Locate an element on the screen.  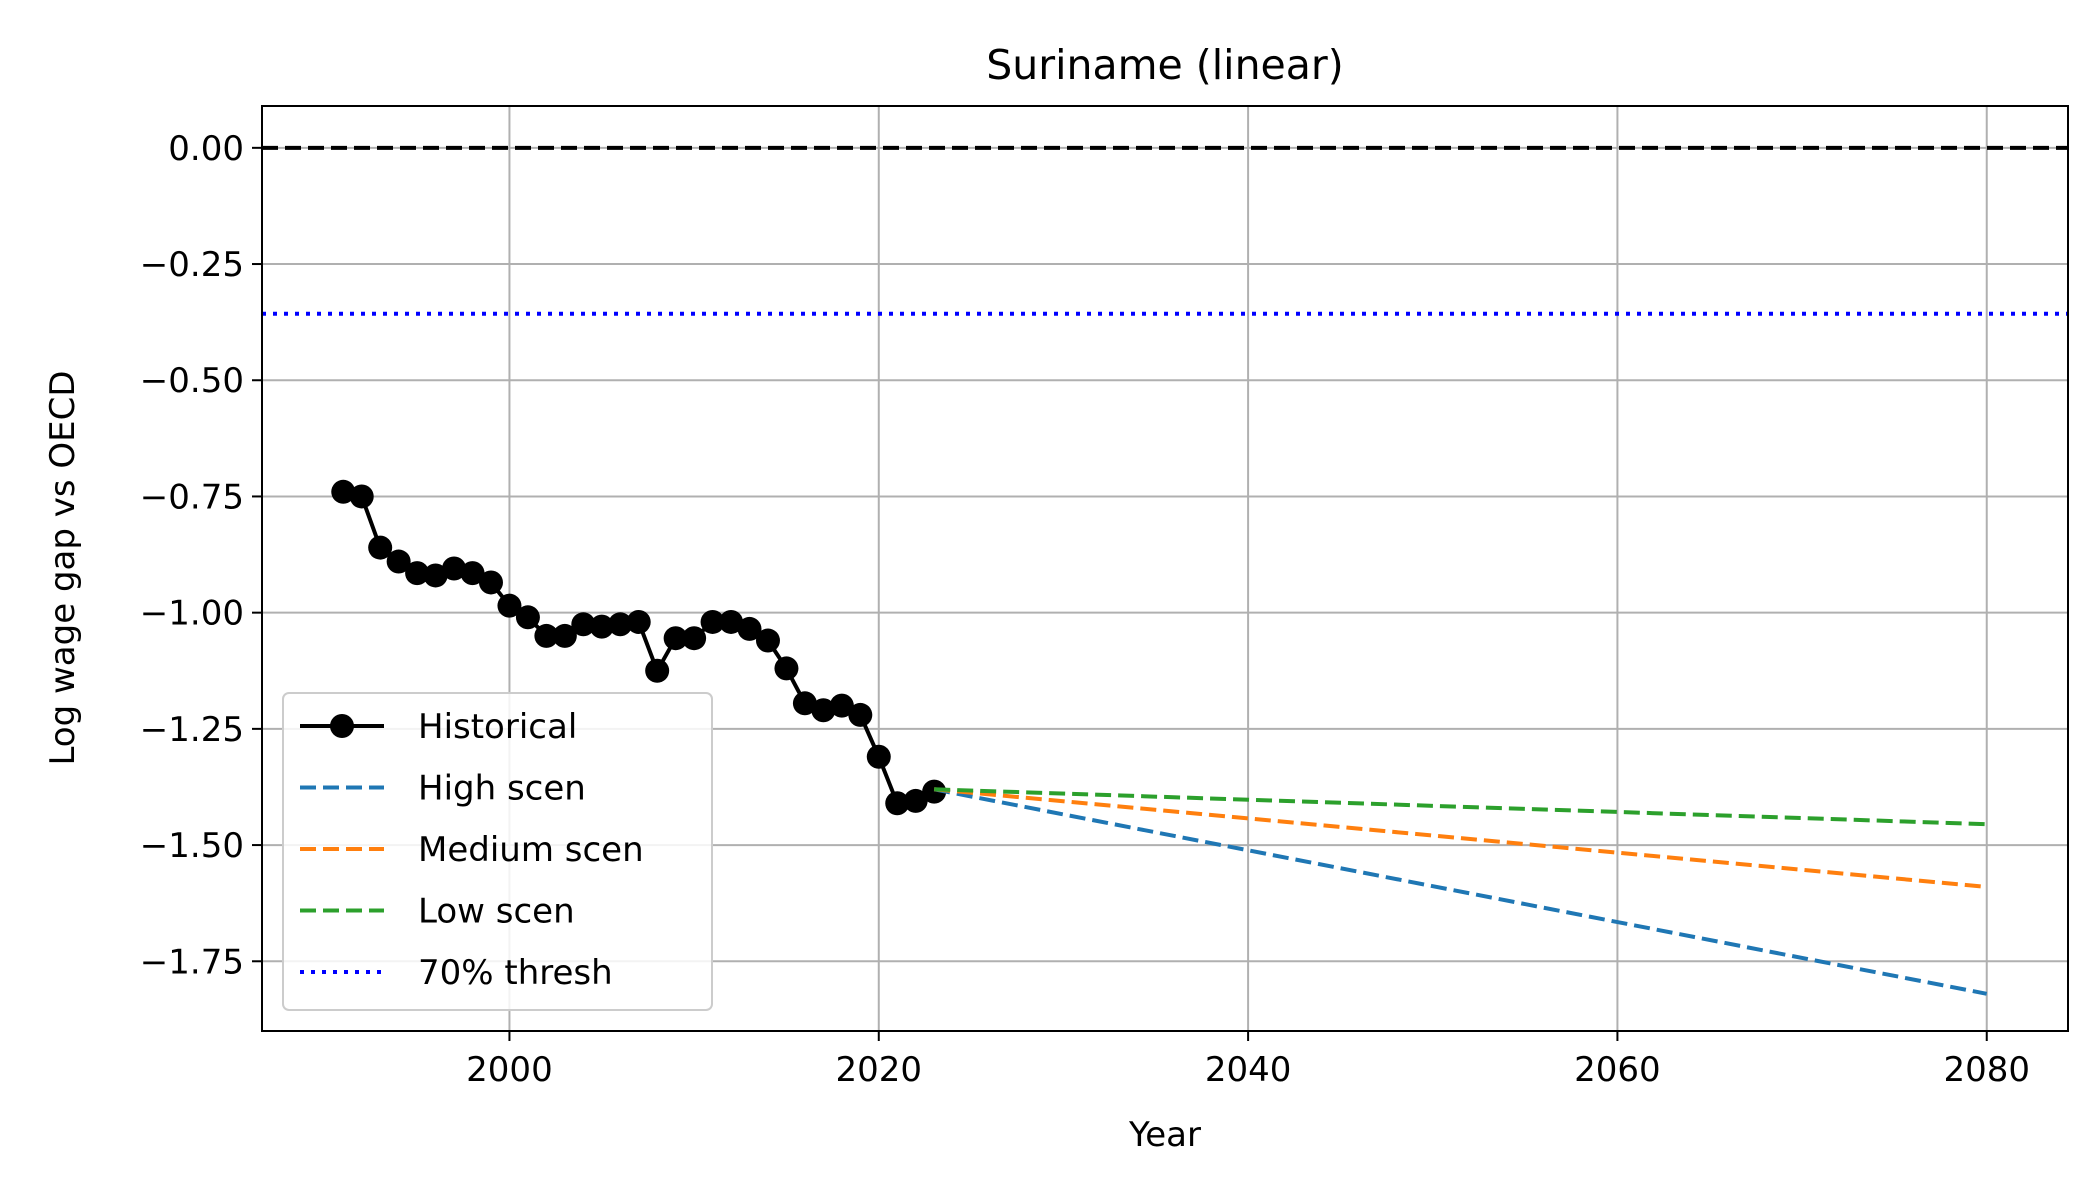
x-tick-label: 2080 is located at coordinates (1986, 1070).